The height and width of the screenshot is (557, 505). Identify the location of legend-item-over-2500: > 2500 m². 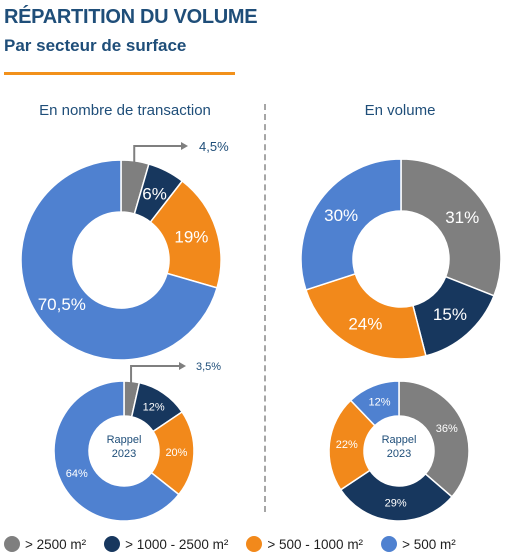
(45, 544).